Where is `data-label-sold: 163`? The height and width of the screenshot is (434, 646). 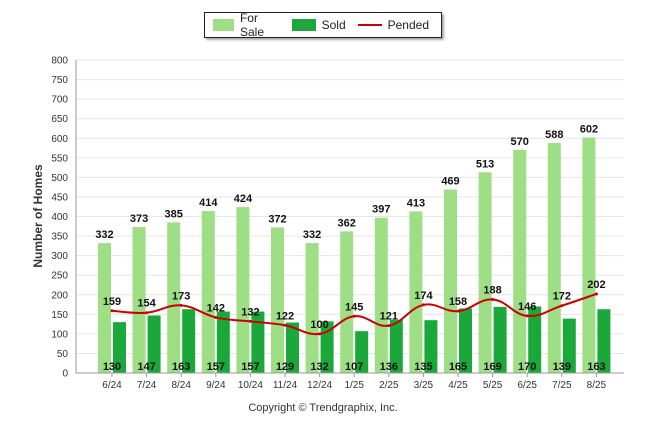
data-label-sold: 163 is located at coordinates (596, 367).